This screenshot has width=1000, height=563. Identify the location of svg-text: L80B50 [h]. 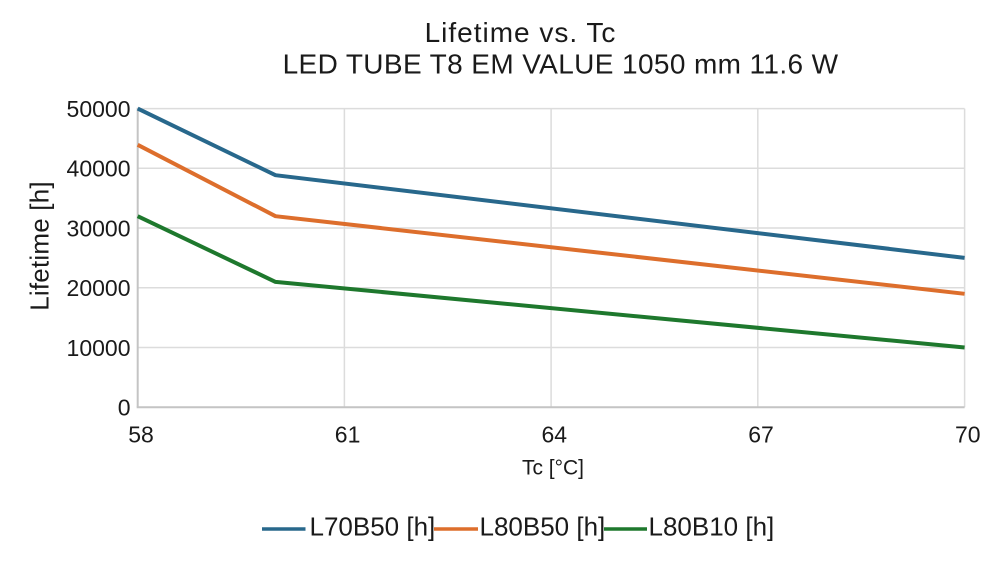
(543, 527).